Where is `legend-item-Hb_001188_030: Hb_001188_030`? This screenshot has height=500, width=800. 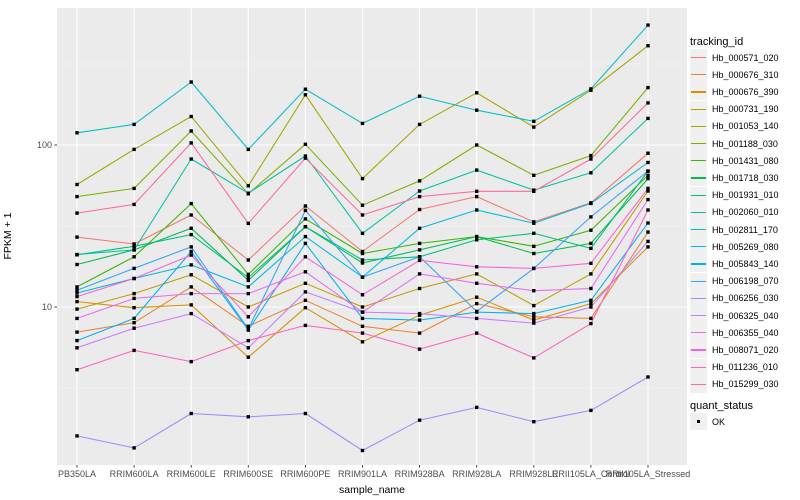
legend-item-Hb_001188_030: Hb_001188_030 is located at coordinates (734, 144).